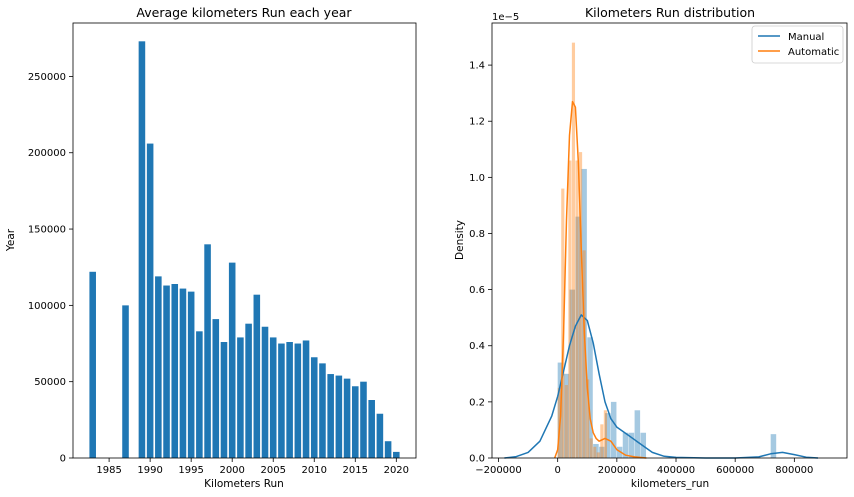 This screenshot has height=497, width=854. I want to click on bar-2016, so click(363, 419).